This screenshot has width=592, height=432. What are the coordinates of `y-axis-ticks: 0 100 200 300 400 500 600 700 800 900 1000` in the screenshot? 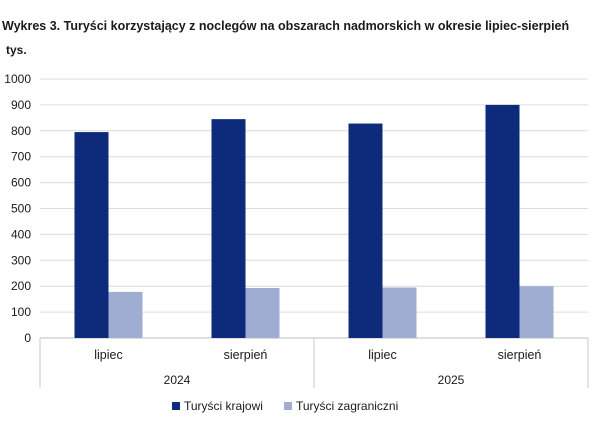 It's located at (17, 208).